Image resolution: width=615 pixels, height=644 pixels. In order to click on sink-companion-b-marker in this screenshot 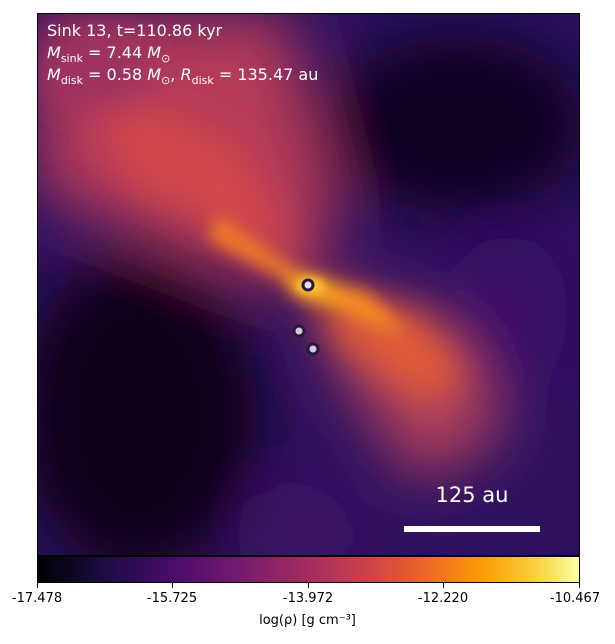, I will do `click(313, 349)`.